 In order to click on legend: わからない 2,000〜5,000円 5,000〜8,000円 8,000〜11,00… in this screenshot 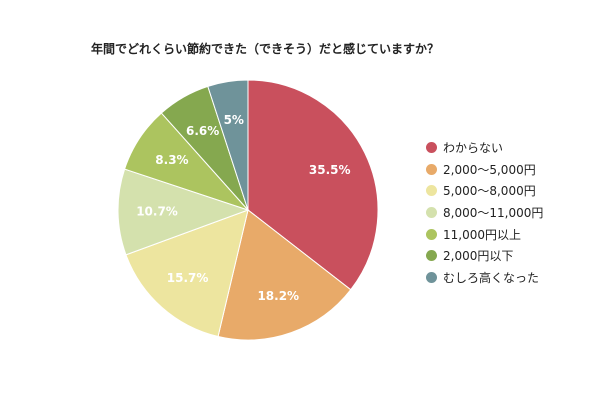, I will do `click(484, 212)`.